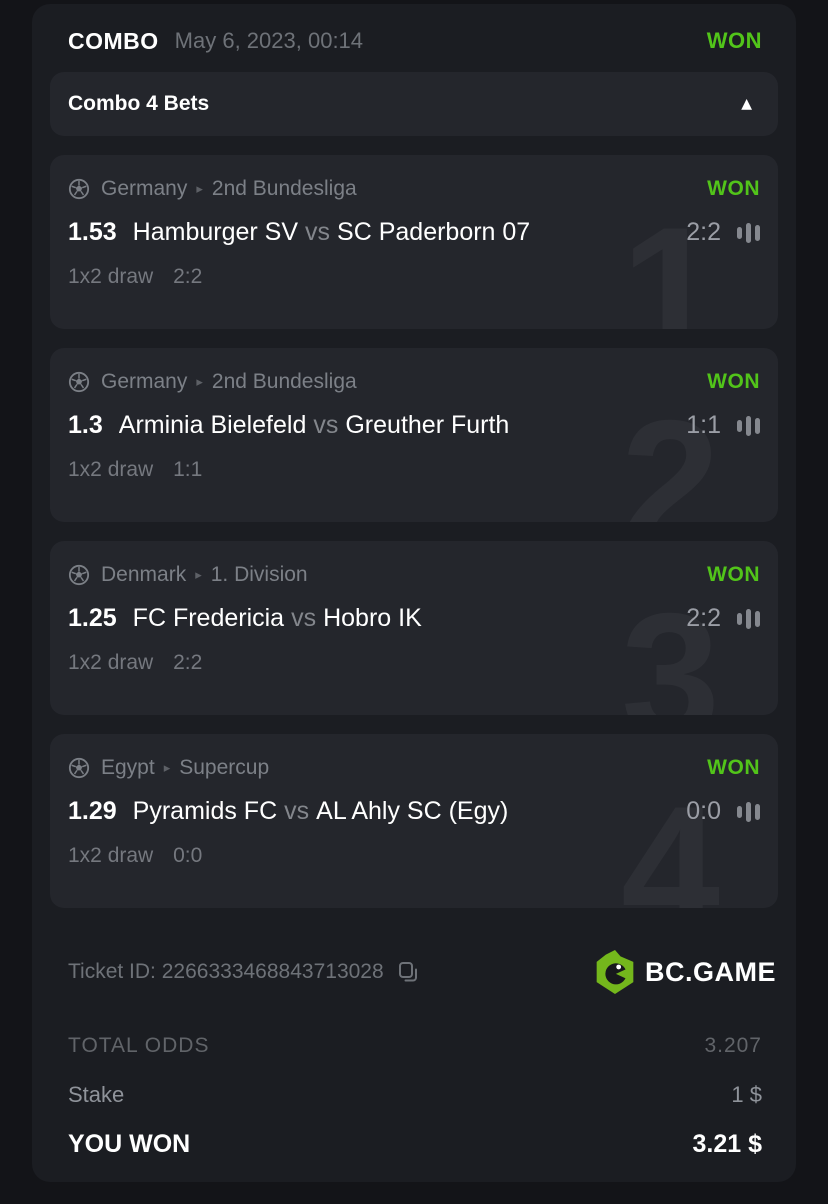 Image resolution: width=828 pixels, height=1204 pixels. What do you see at coordinates (188, 855) in the screenshot?
I see `market-result: 0:0` at bounding box center [188, 855].